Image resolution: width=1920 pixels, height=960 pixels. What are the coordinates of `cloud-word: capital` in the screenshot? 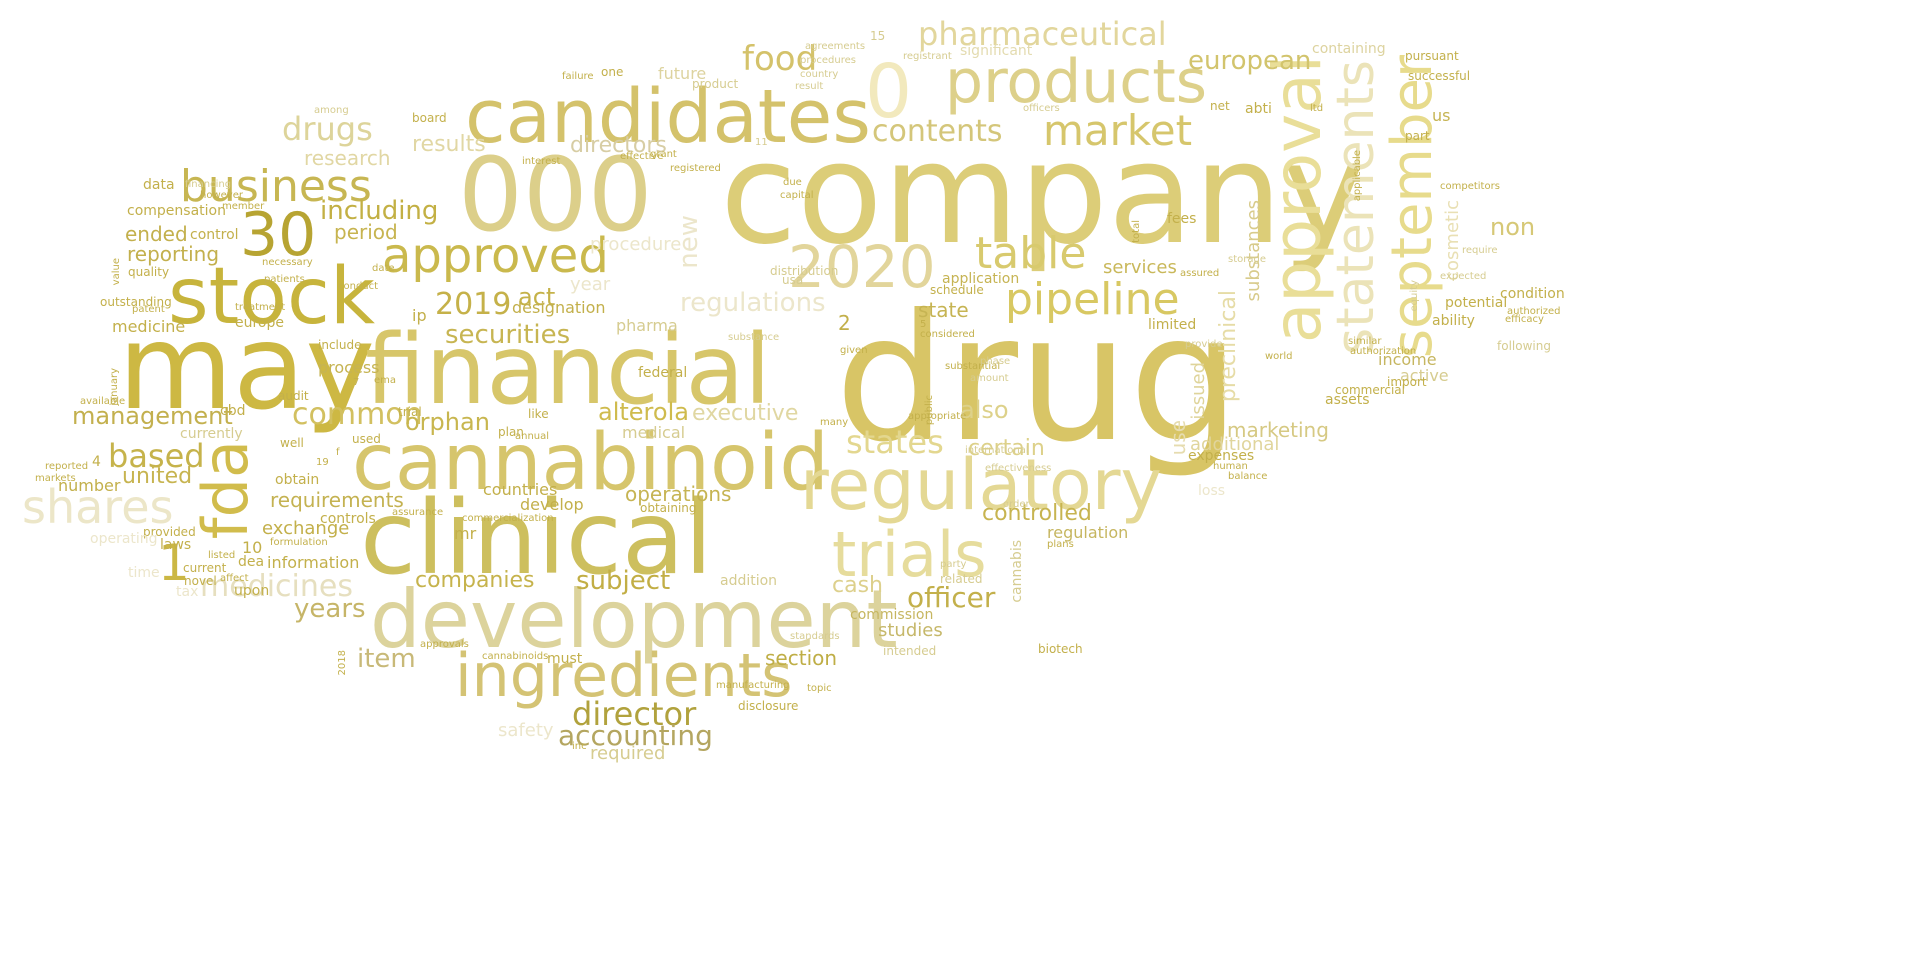 It's located at (797, 195).